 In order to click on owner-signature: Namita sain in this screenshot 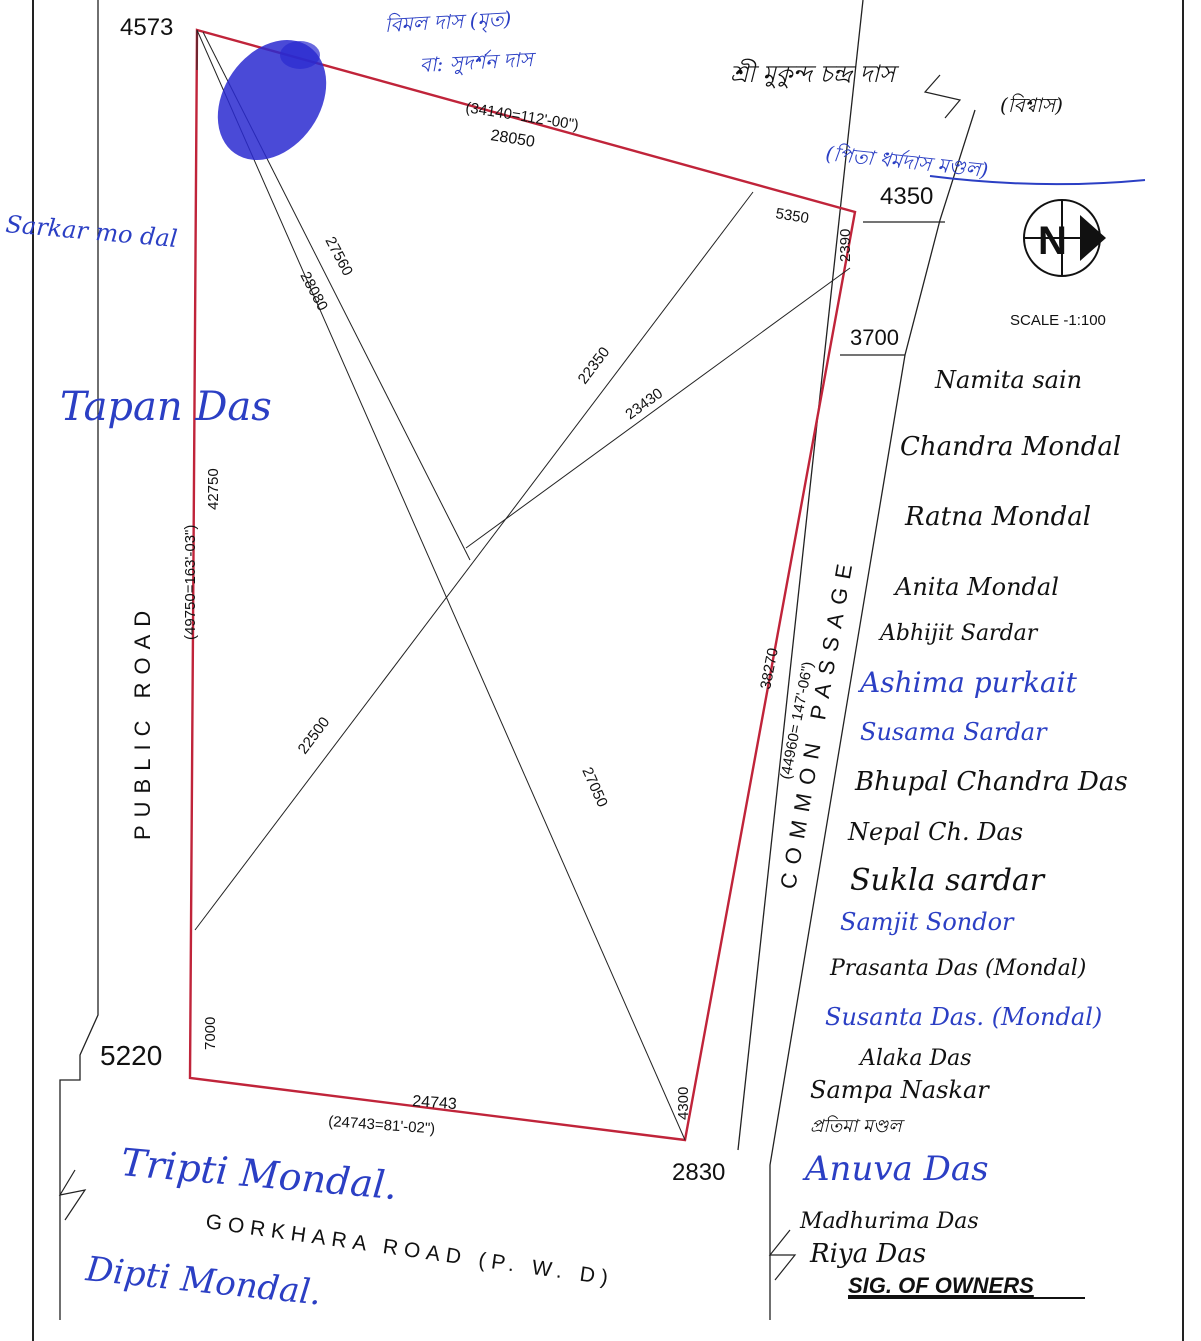, I will do `click(1008, 380)`.